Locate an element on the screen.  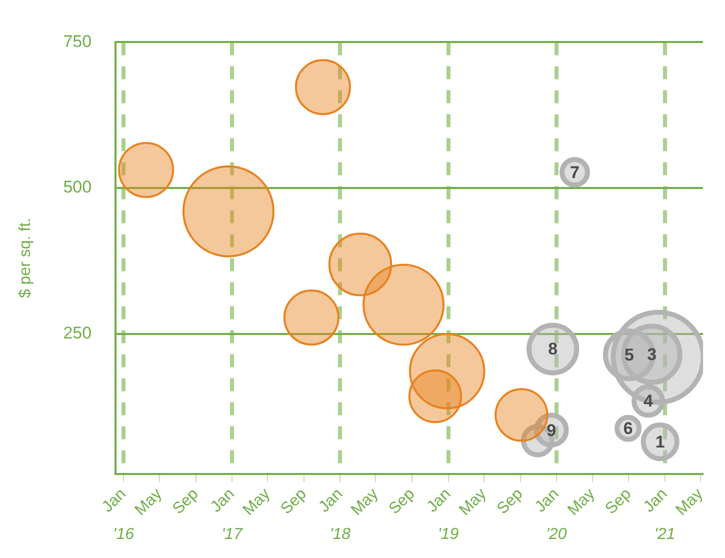
y-tick-label: 250 is located at coordinates (77, 333).